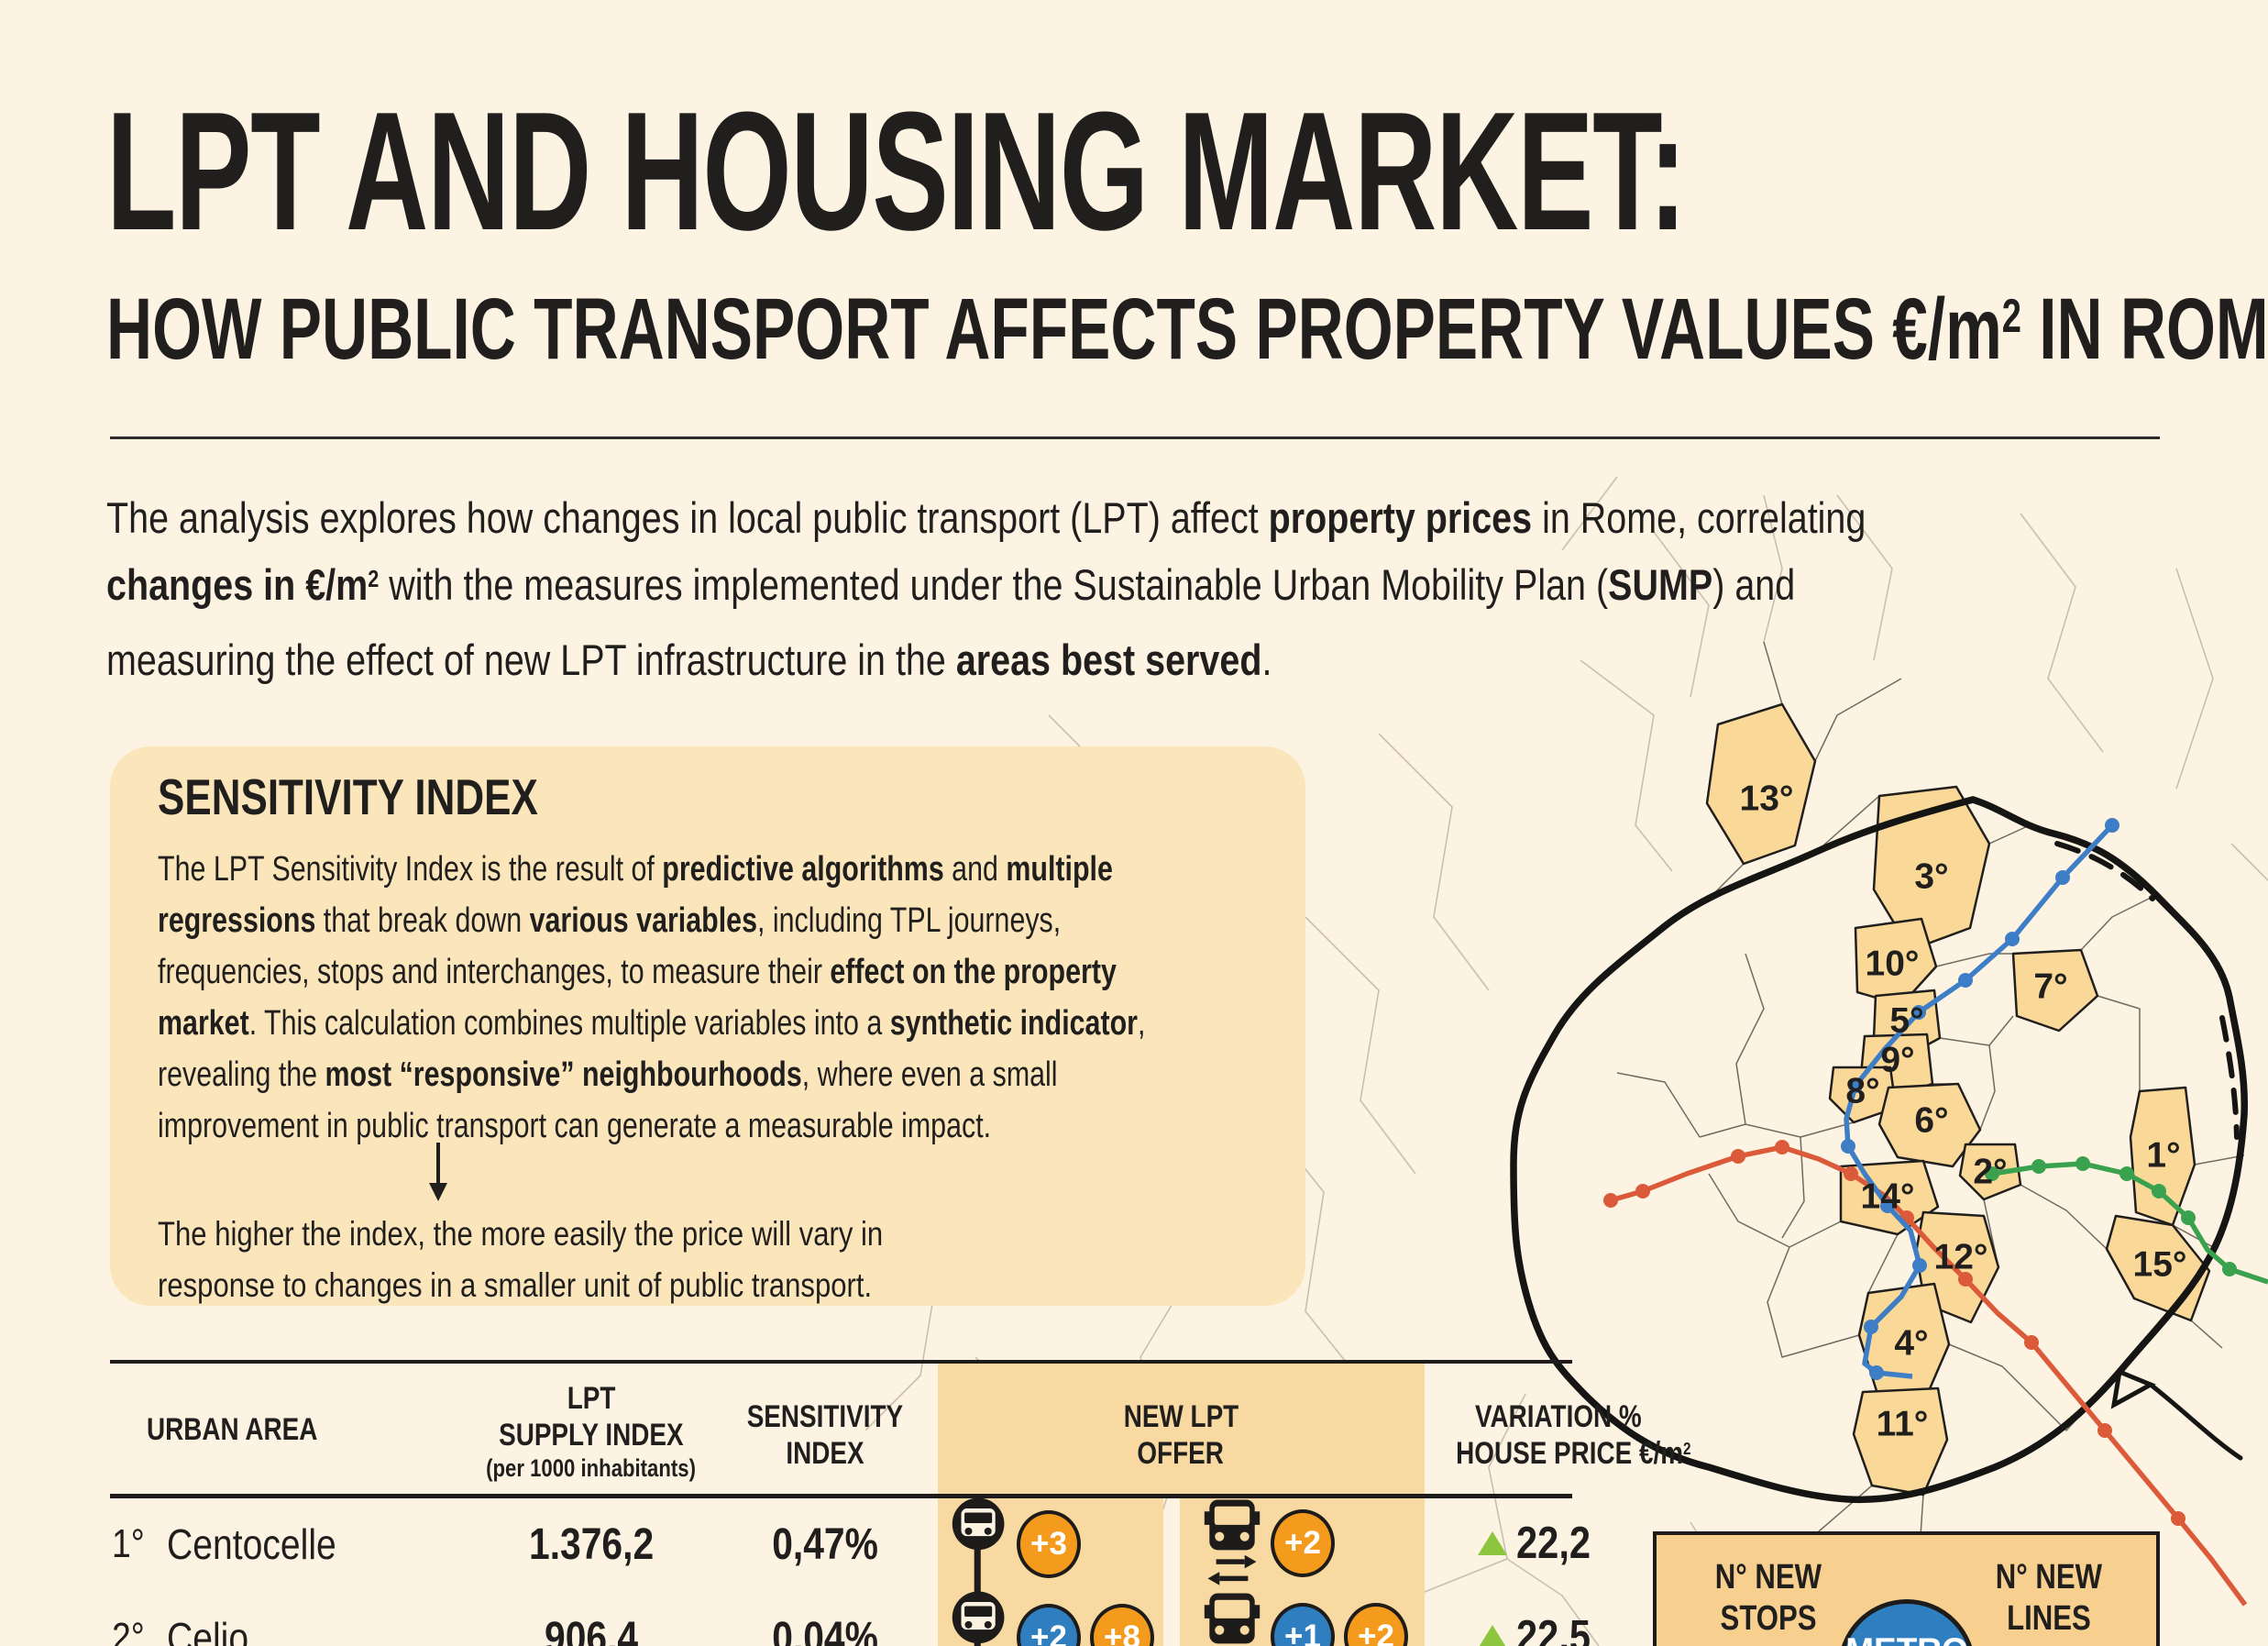 The width and height of the screenshot is (2268, 1646). What do you see at coordinates (1911, 1344) in the screenshot?
I see `district-label-4: 4°` at bounding box center [1911, 1344].